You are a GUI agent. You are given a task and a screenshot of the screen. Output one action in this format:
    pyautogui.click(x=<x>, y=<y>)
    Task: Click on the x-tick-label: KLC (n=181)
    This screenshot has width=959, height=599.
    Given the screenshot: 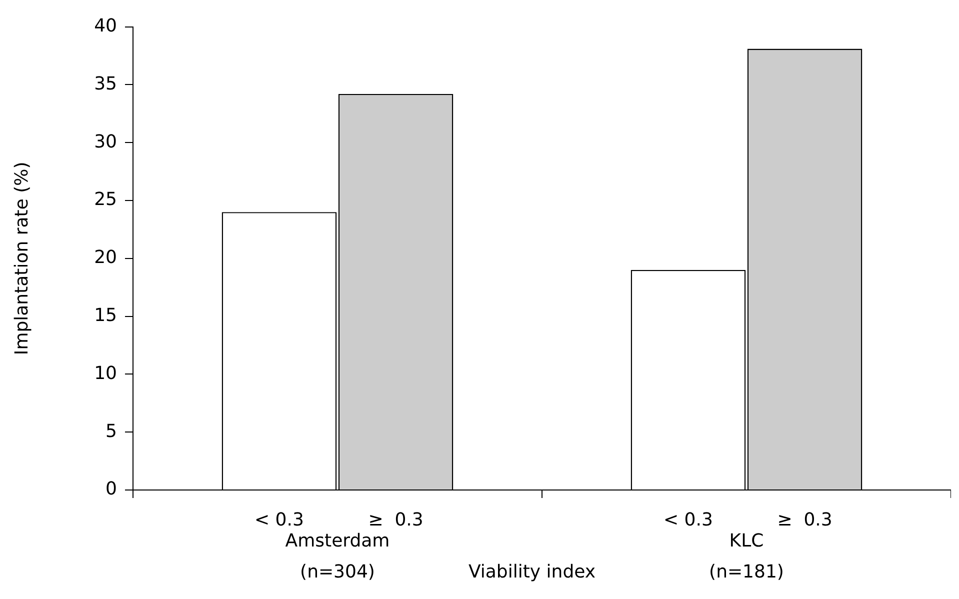 What is the action you would take?
    pyautogui.click(x=746, y=556)
    